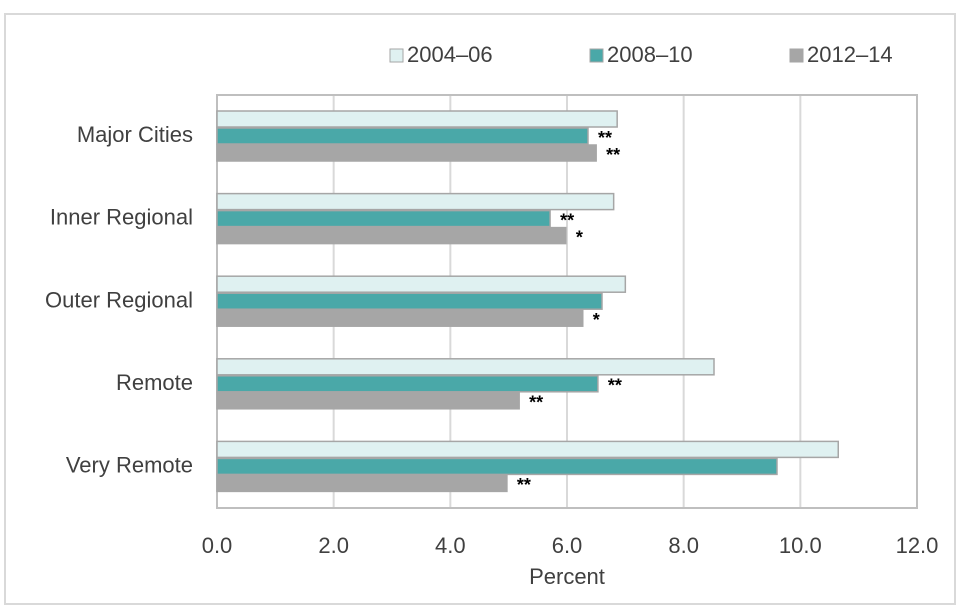 This screenshot has width=961, height=608. I want to click on x-tick-label: 4.0, so click(450, 545).